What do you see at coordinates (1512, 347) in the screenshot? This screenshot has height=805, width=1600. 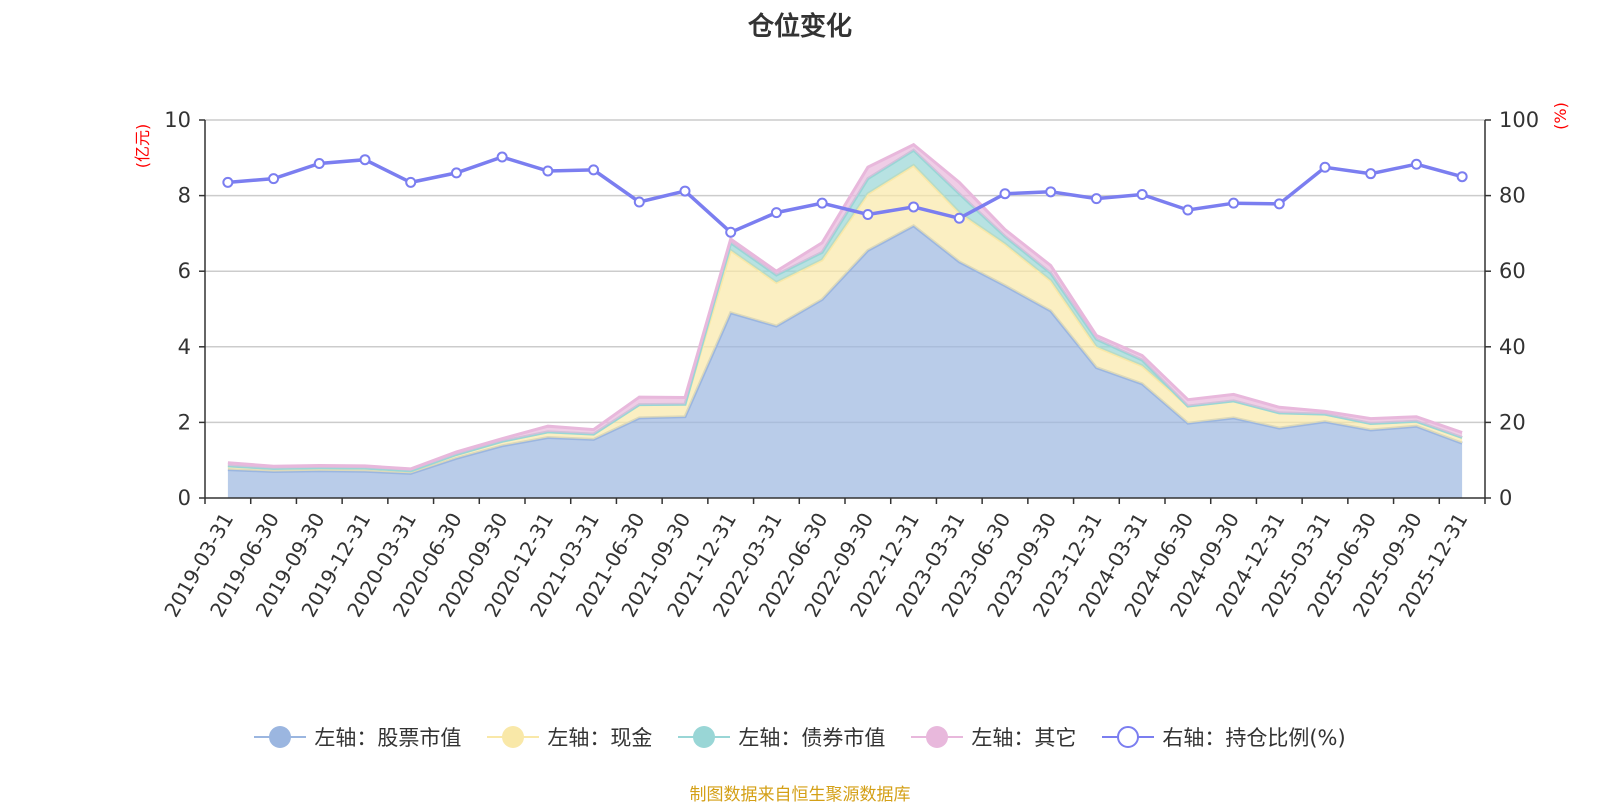 I see `y-tick-label-right: 40` at bounding box center [1512, 347].